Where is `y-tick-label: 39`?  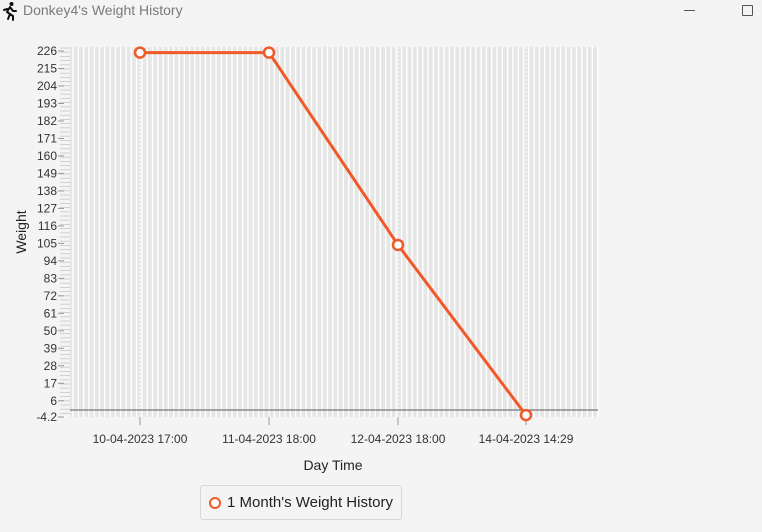
y-tick-label: 39 is located at coordinates (51, 348).